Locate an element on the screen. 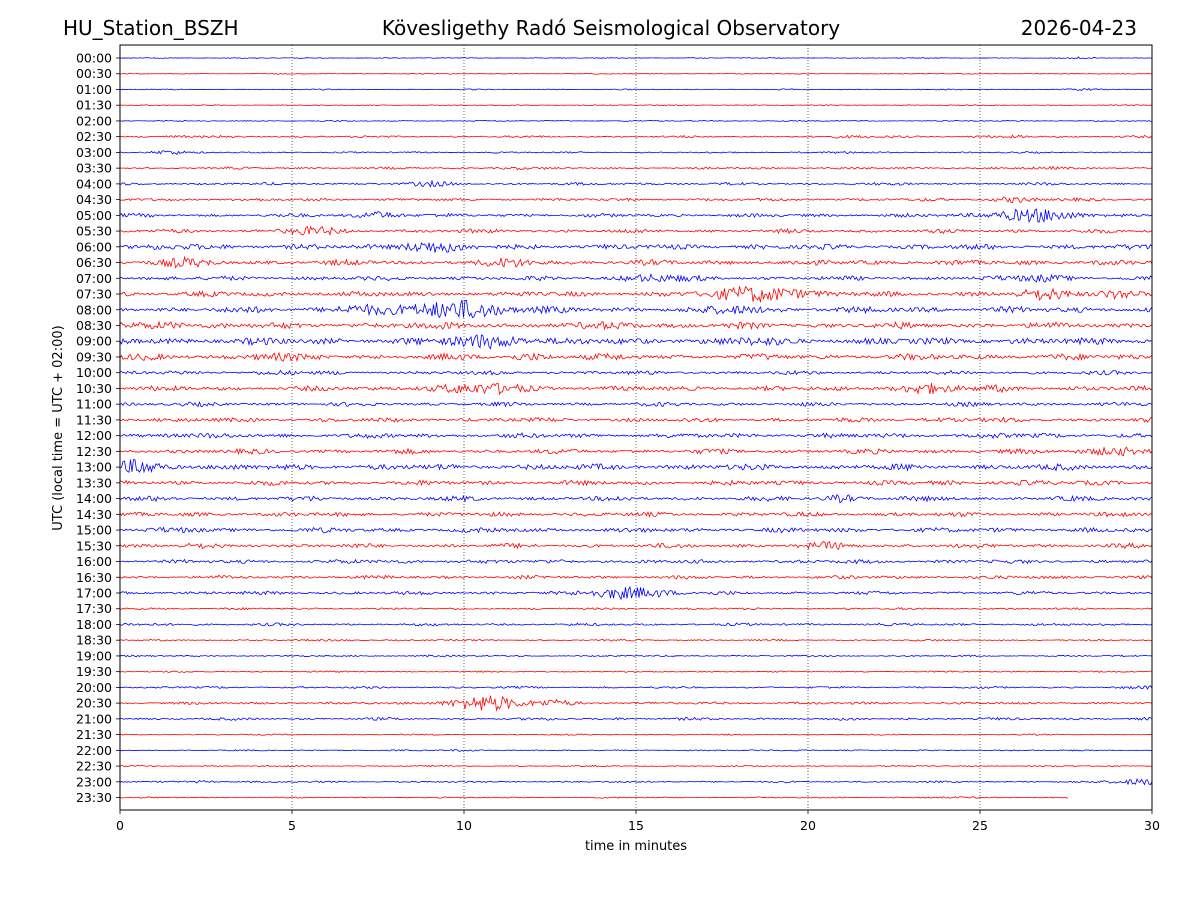 The height and width of the screenshot is (900, 1200). x-tick-label-10: 10 is located at coordinates (464, 825).